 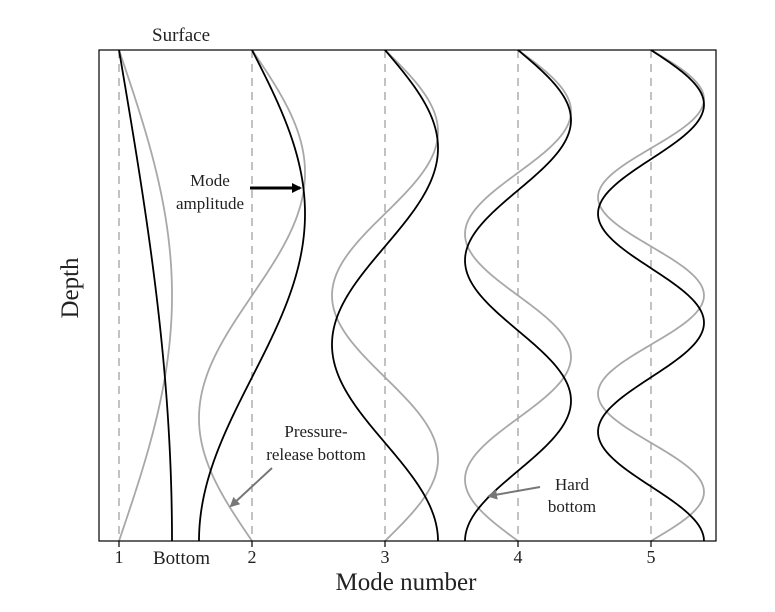 What do you see at coordinates (572, 484) in the screenshot?
I see `hard-bottom-label-line1: Hard` at bounding box center [572, 484].